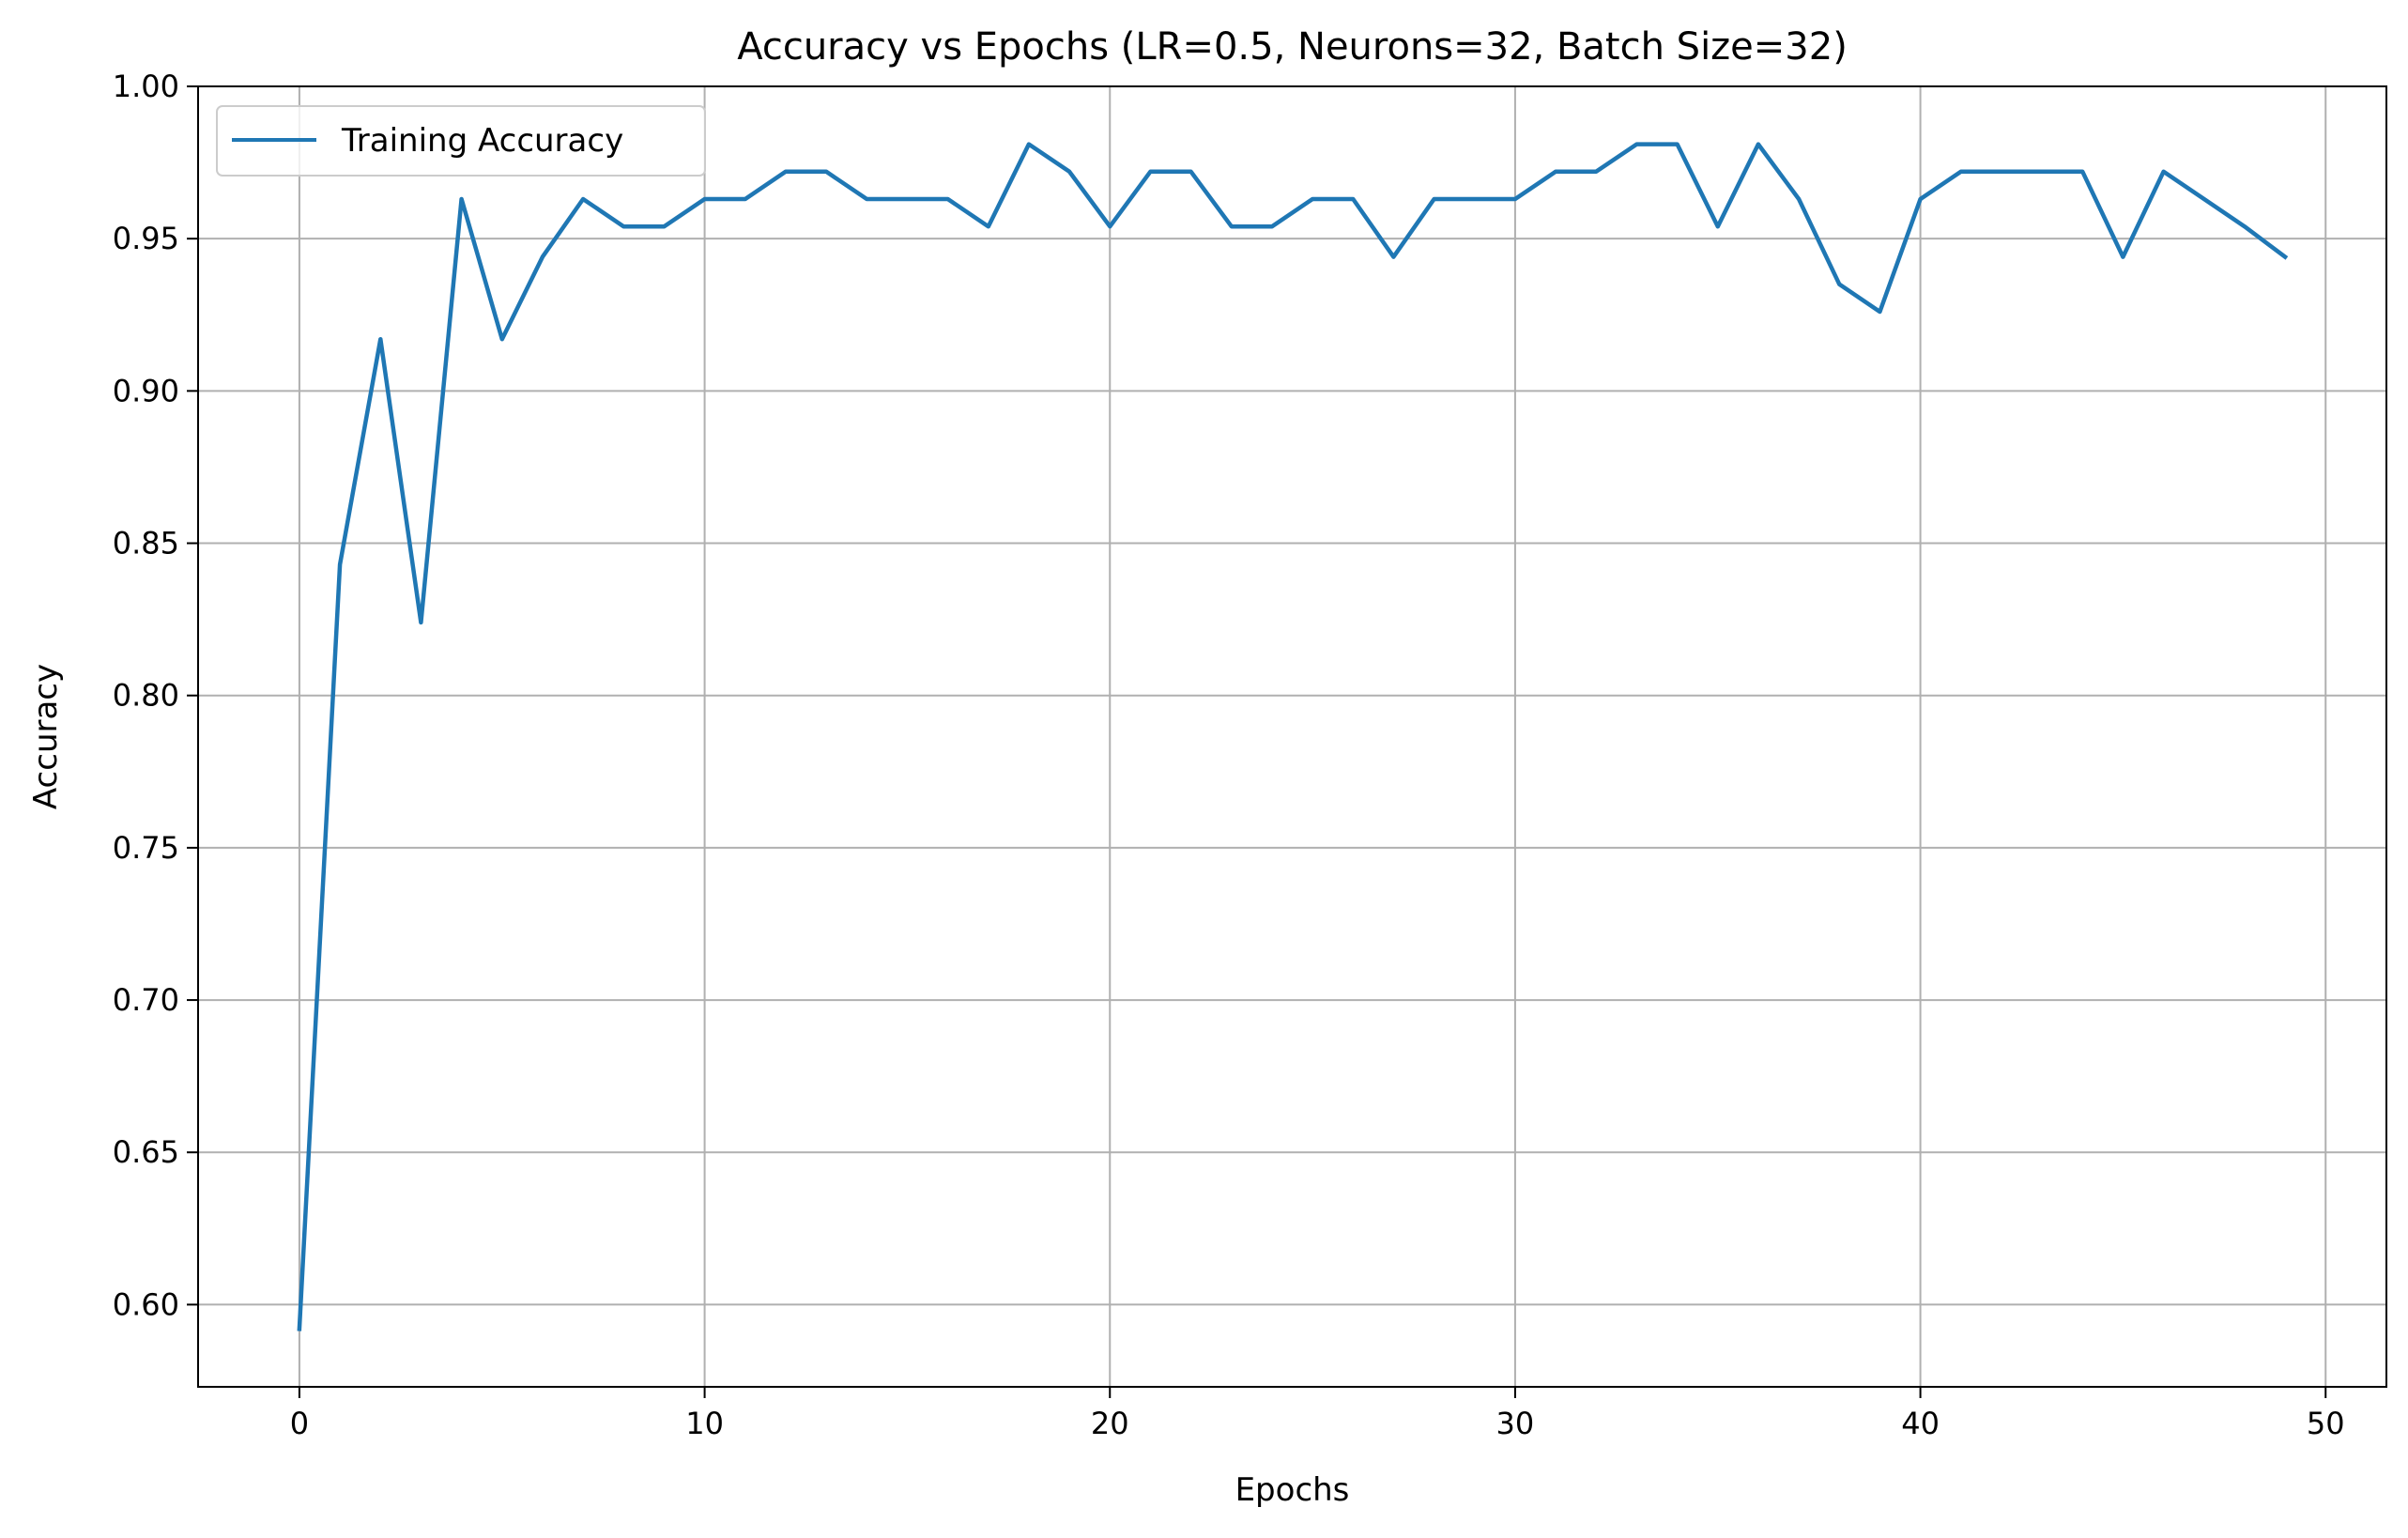 The width and height of the screenshot is (2408, 1538). What do you see at coordinates (1921, 1423) in the screenshot?
I see `x-tick-label: 40` at bounding box center [1921, 1423].